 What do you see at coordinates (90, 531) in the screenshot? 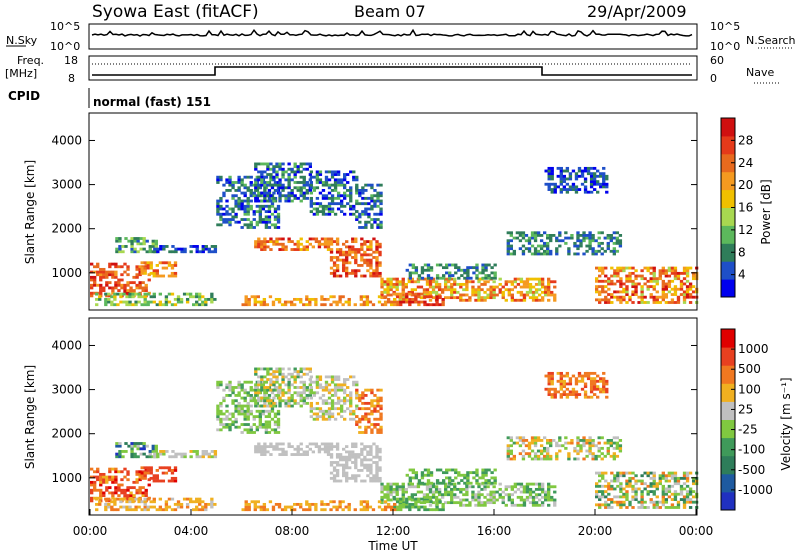
I see `x-tick-label: 00:00` at bounding box center [90, 531].